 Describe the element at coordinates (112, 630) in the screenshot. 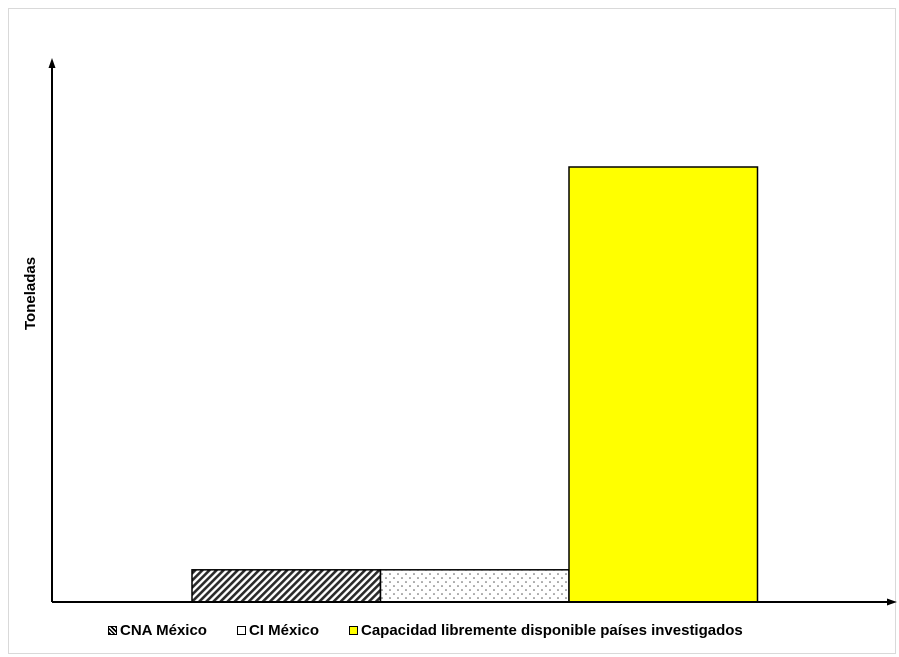

I see `legend-swatch-hatch` at that location.